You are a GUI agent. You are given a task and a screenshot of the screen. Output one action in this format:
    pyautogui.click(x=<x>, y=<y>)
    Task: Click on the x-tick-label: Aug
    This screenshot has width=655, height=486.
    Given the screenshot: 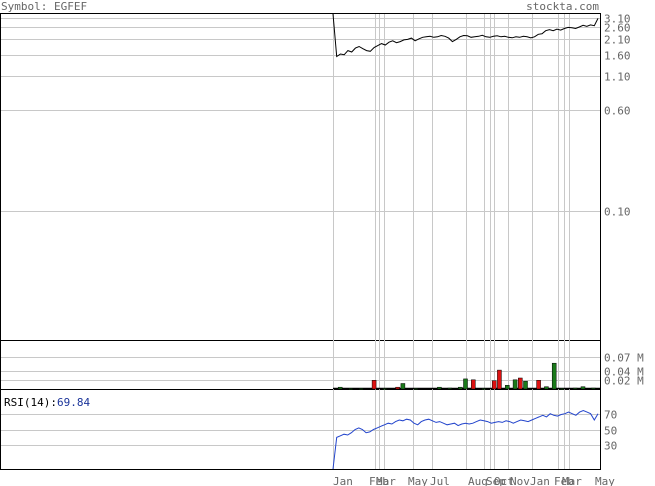 What is the action you would take?
    pyautogui.click(x=478, y=480)
    